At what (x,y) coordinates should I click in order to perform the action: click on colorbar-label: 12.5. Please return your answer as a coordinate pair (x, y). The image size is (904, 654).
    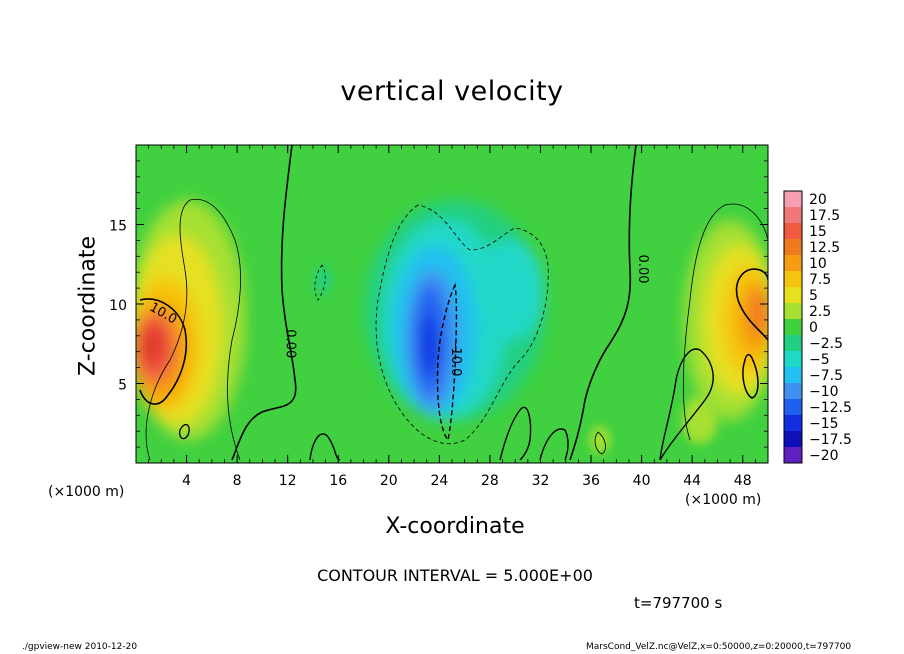
    Looking at the image, I should click on (824, 248).